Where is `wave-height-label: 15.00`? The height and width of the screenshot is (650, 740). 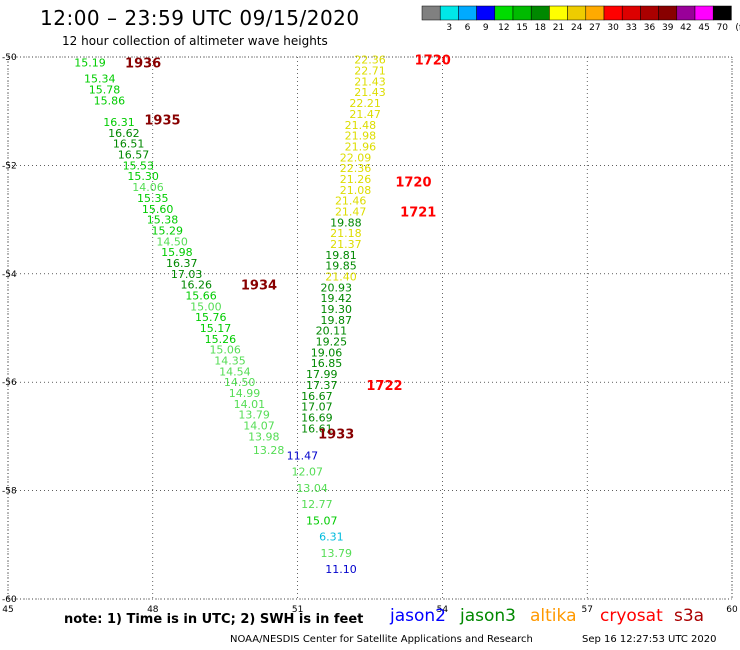
wave-height-label: 15.00 is located at coordinates (206, 306).